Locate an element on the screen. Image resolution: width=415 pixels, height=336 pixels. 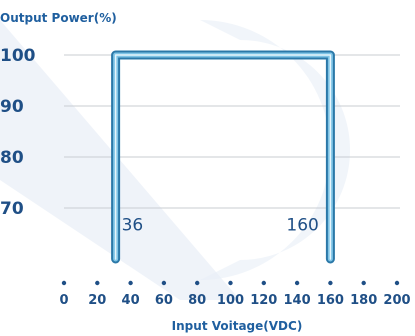
x-tick-label: 60 is located at coordinates (164, 300).